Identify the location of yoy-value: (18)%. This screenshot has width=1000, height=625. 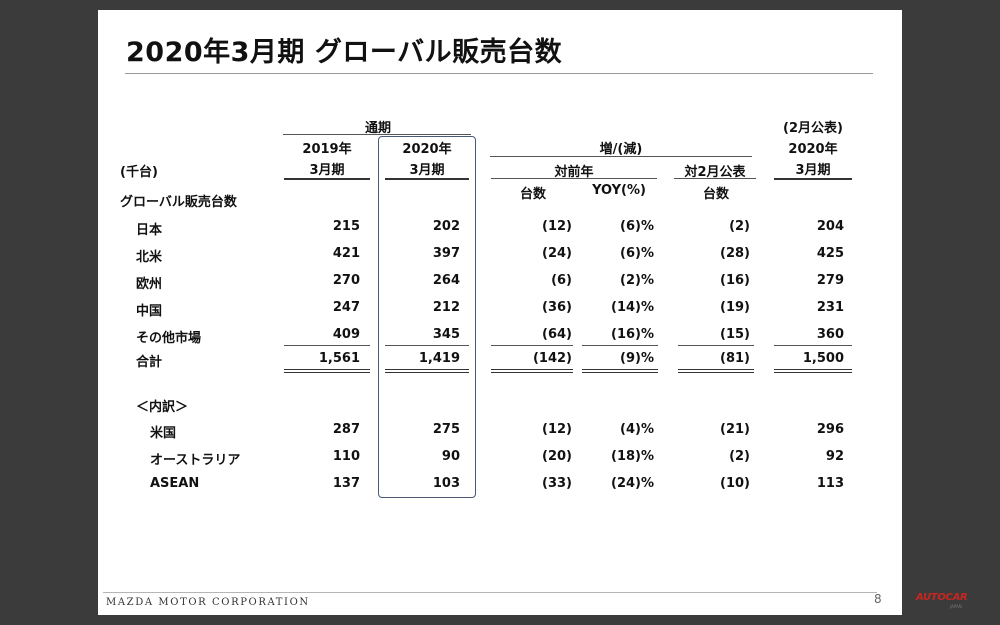
(632, 456).